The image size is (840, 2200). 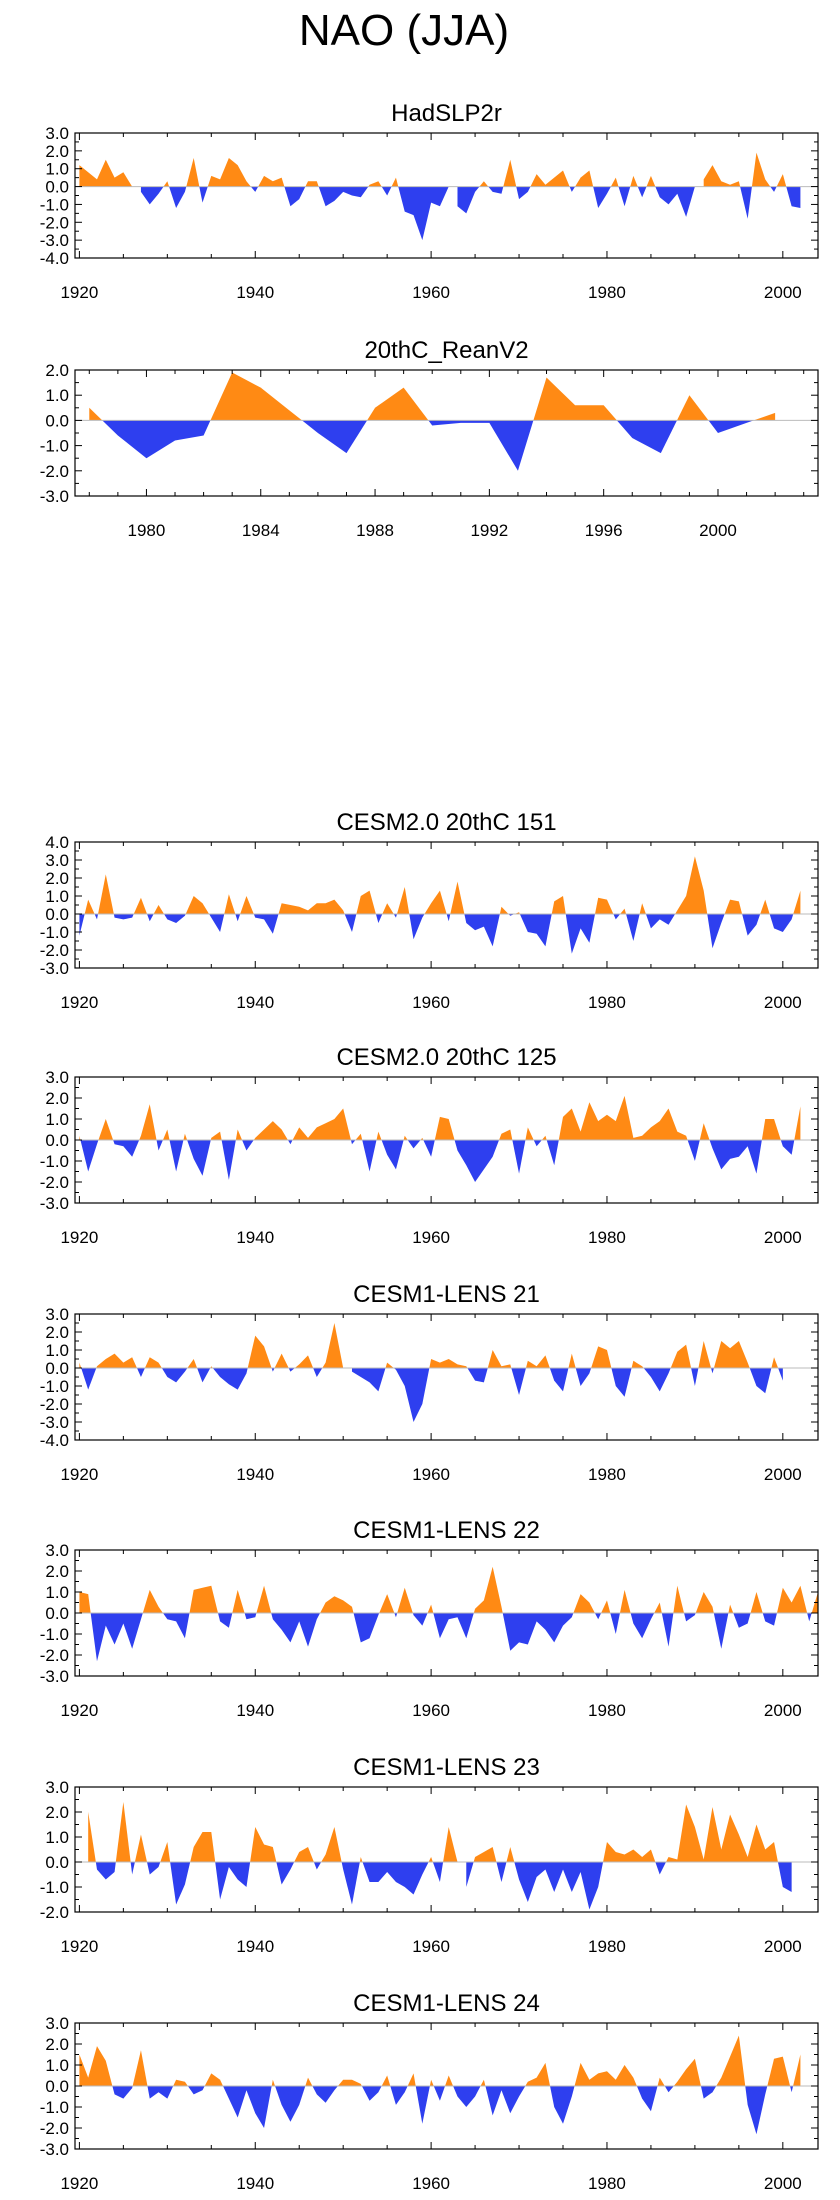 What do you see at coordinates (446, 1294) in the screenshot?
I see `panel-title: CESM1-LENS 21` at bounding box center [446, 1294].